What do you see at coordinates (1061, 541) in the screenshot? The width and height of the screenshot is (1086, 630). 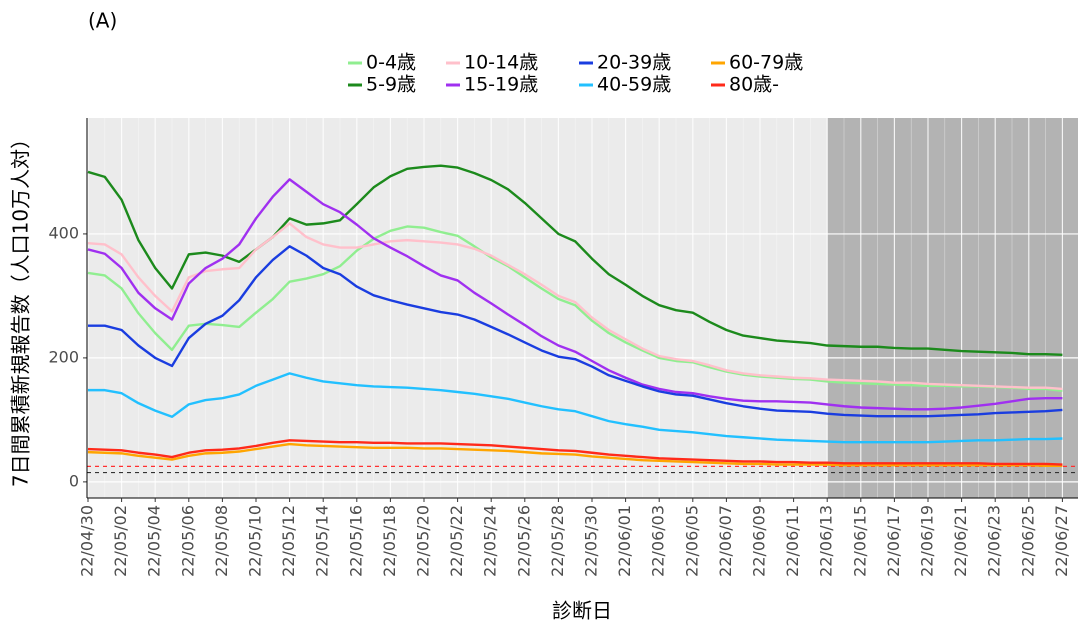 I see `x-tick-label: 22/06/27` at bounding box center [1061, 541].